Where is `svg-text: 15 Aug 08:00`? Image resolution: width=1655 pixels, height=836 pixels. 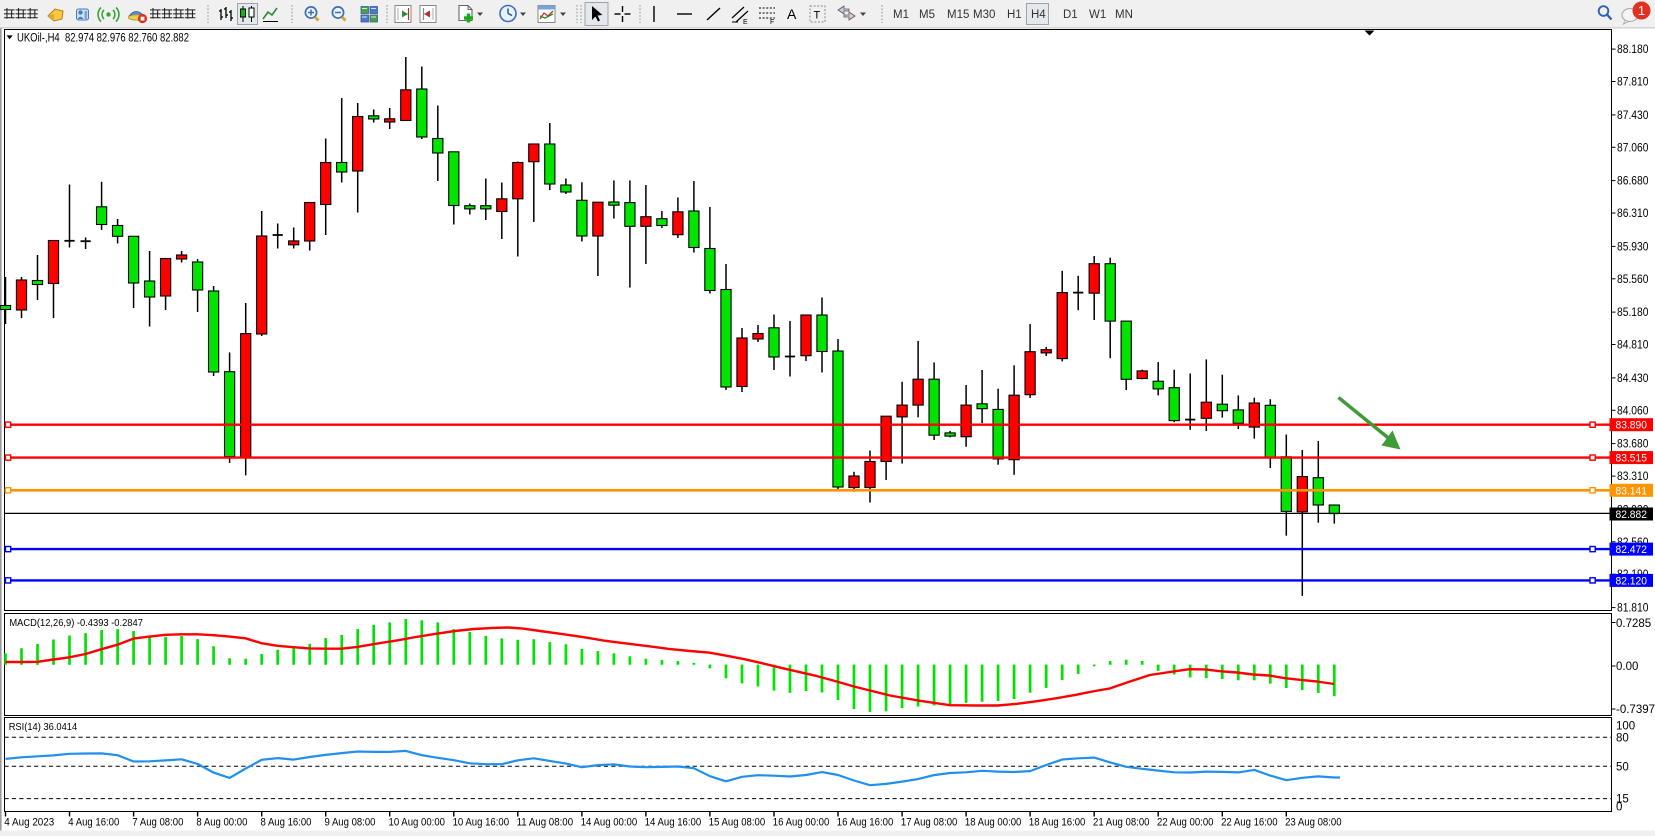 svg-text: 15 Aug 08:00 is located at coordinates (737, 823).